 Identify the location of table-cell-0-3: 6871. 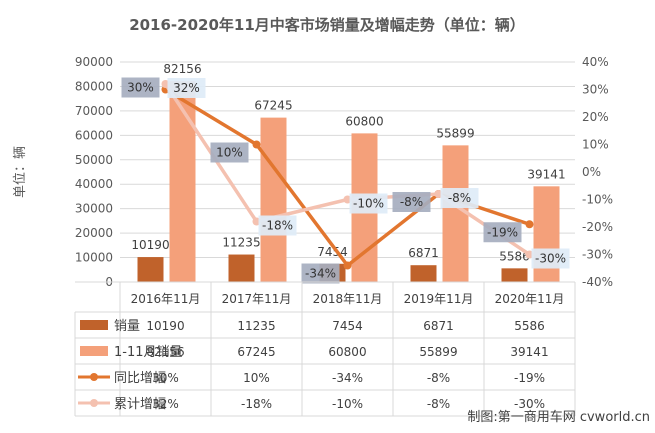
(438, 326).